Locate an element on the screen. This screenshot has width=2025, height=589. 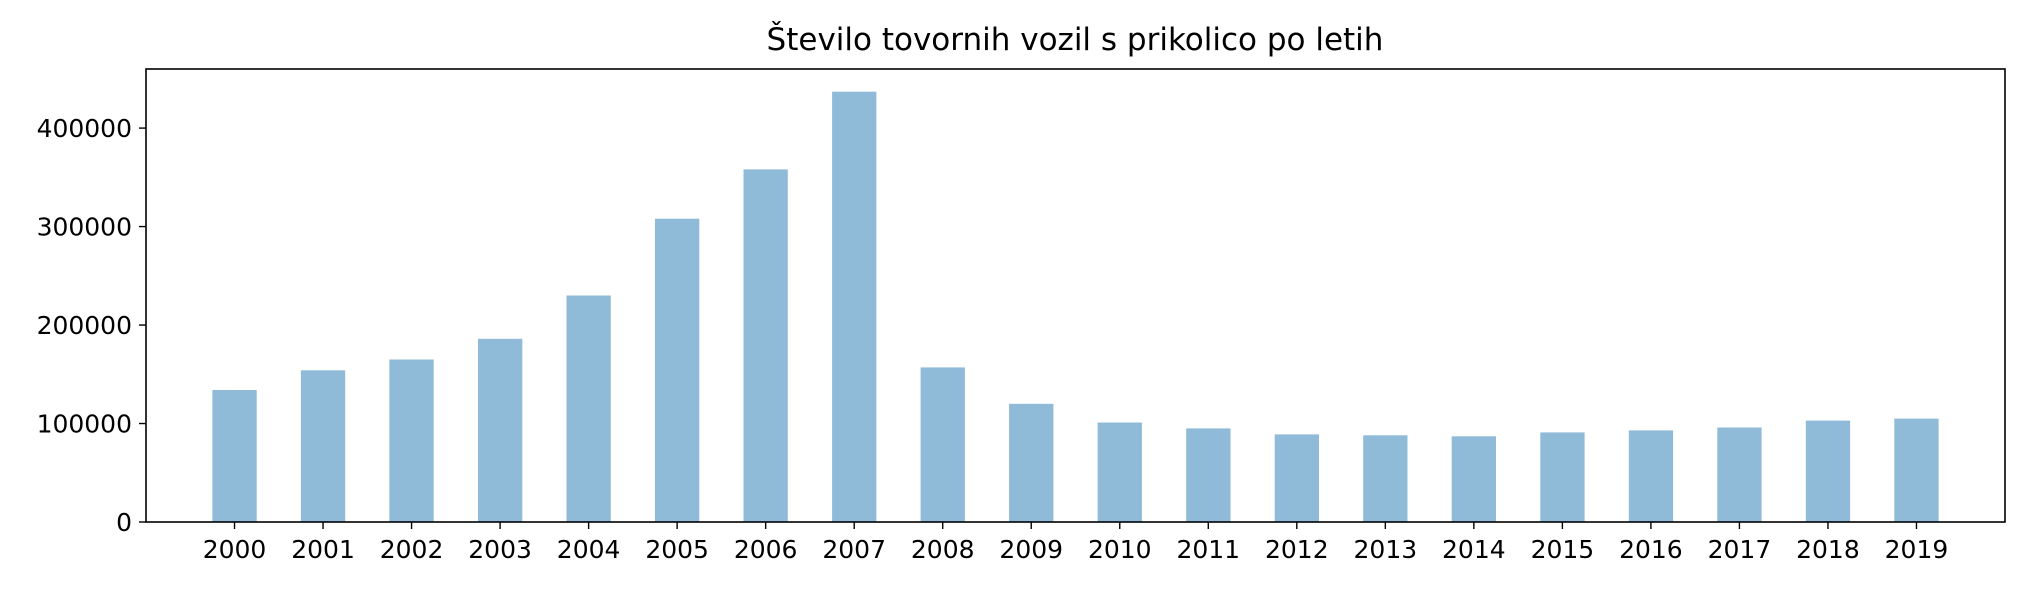
y-tick-label-100000: 100000 is located at coordinates (84, 424).